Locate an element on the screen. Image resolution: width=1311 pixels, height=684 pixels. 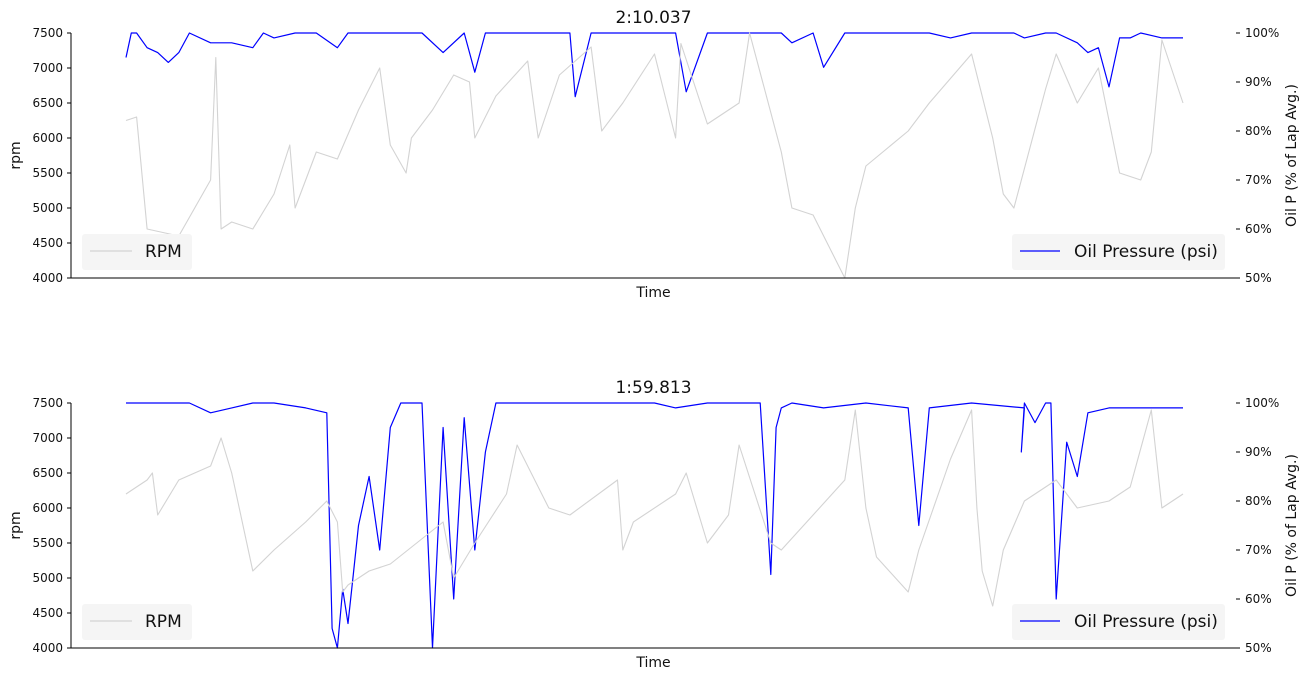
chart-title: 2:10.037 is located at coordinates (653, 18).